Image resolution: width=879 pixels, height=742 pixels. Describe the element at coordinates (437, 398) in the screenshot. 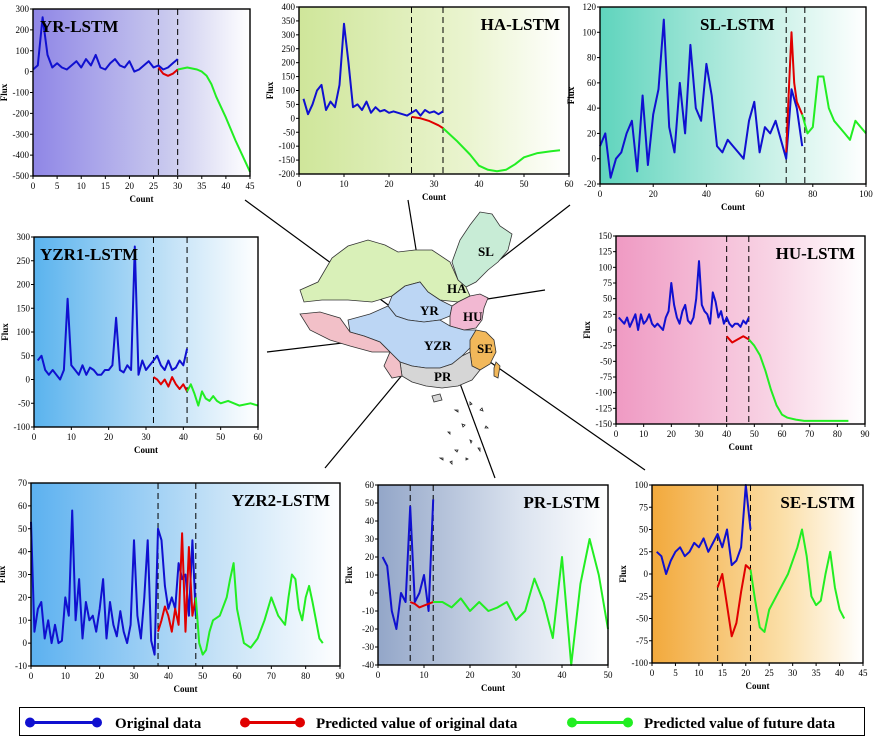

I see `island-hainan` at that location.